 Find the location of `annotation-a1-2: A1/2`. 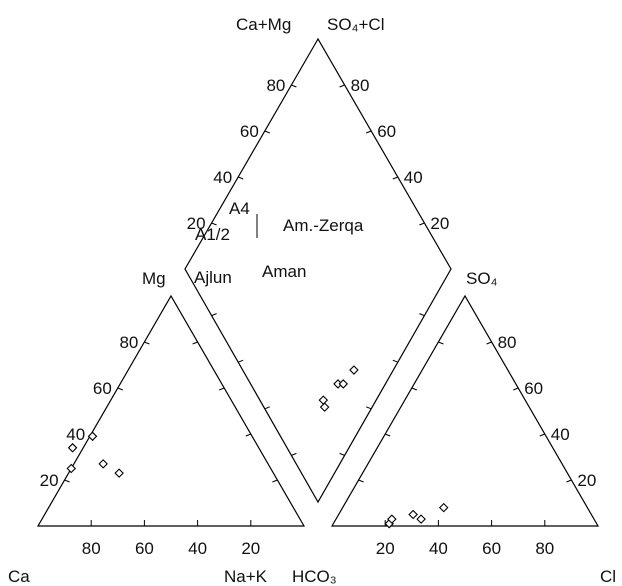

annotation-a1-2: A1/2 is located at coordinates (212, 234).